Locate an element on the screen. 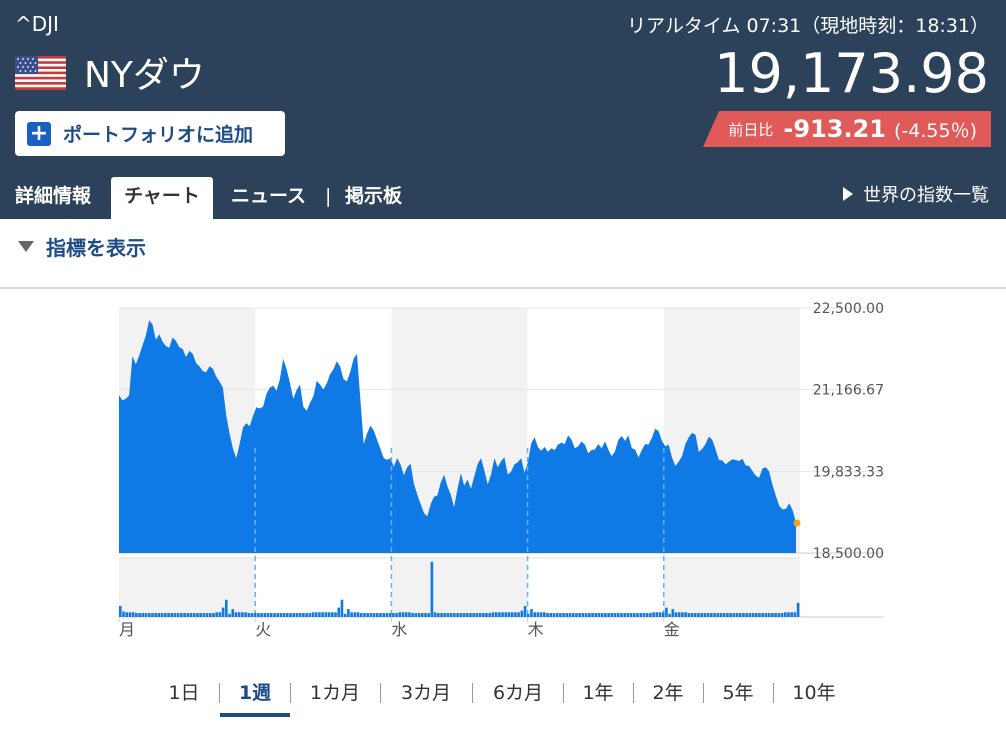 This screenshot has height=731, width=1006. last-price-marker is located at coordinates (797, 523).